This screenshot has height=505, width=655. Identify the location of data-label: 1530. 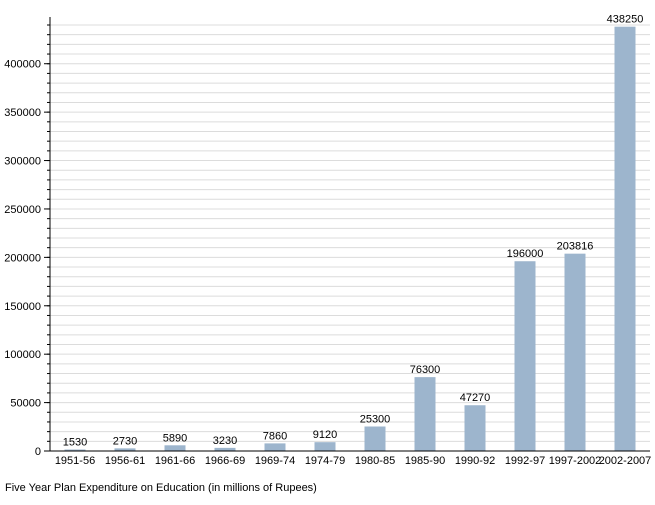
(75, 443).